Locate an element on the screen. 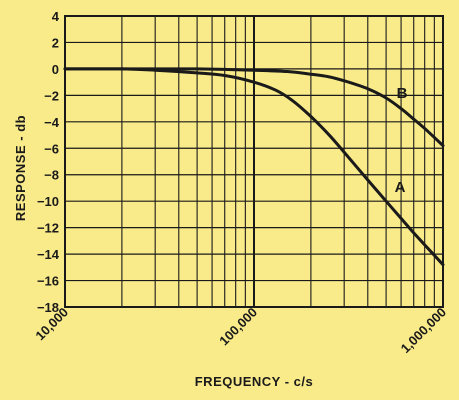 This screenshot has height=400, width=459. y-tick-label: −16 is located at coordinates (48, 281).